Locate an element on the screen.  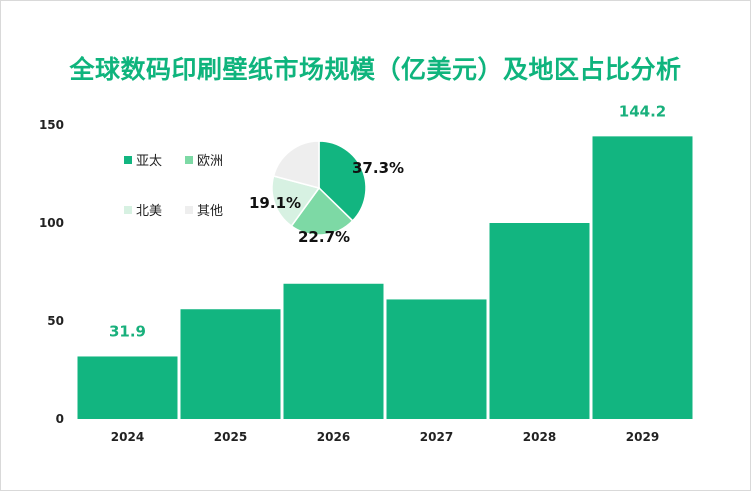
bar-2027 is located at coordinates (436, 359).